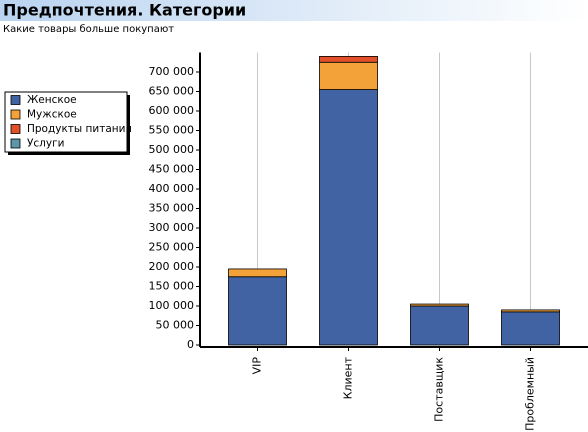  Describe the element at coordinates (439, 389) in the screenshot. I see `x-tick-label: Поставщик` at that location.